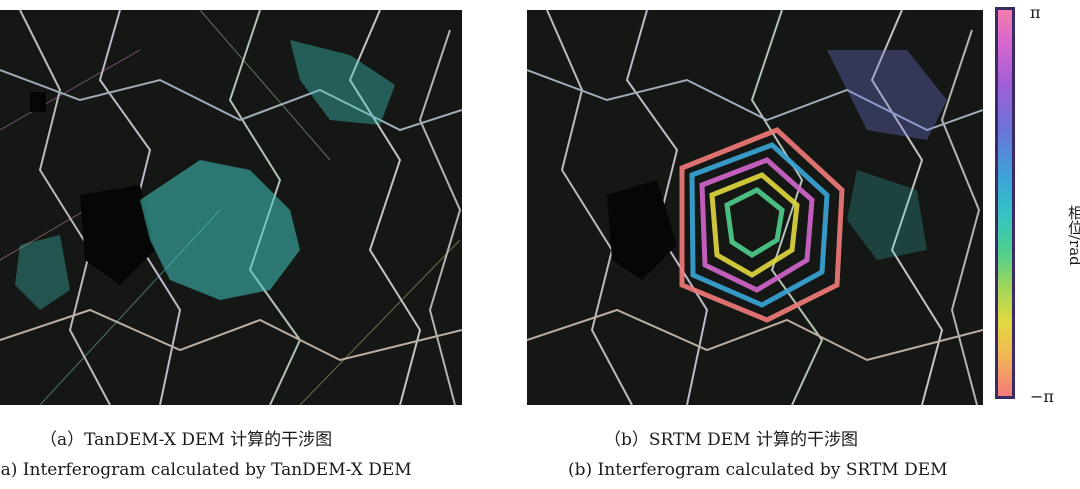 This screenshot has width=1080, height=489. I want to click on colorbar-min-label: −π, so click(1042, 396).